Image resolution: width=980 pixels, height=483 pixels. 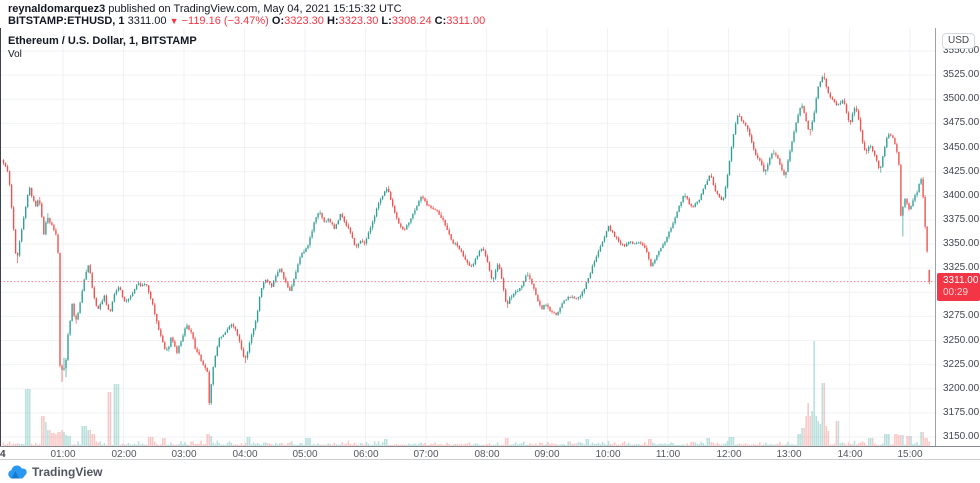 What do you see at coordinates (411, 21) in the screenshot?
I see `low-value: 3308.24` at bounding box center [411, 21].